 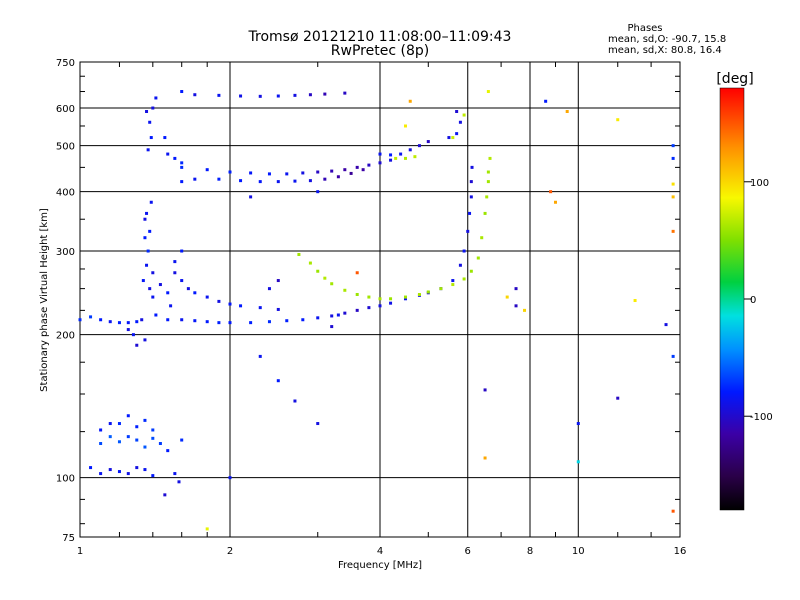 What do you see at coordinates (530, 551) in the screenshot?
I see `x-tick-label: 8` at bounding box center [530, 551].